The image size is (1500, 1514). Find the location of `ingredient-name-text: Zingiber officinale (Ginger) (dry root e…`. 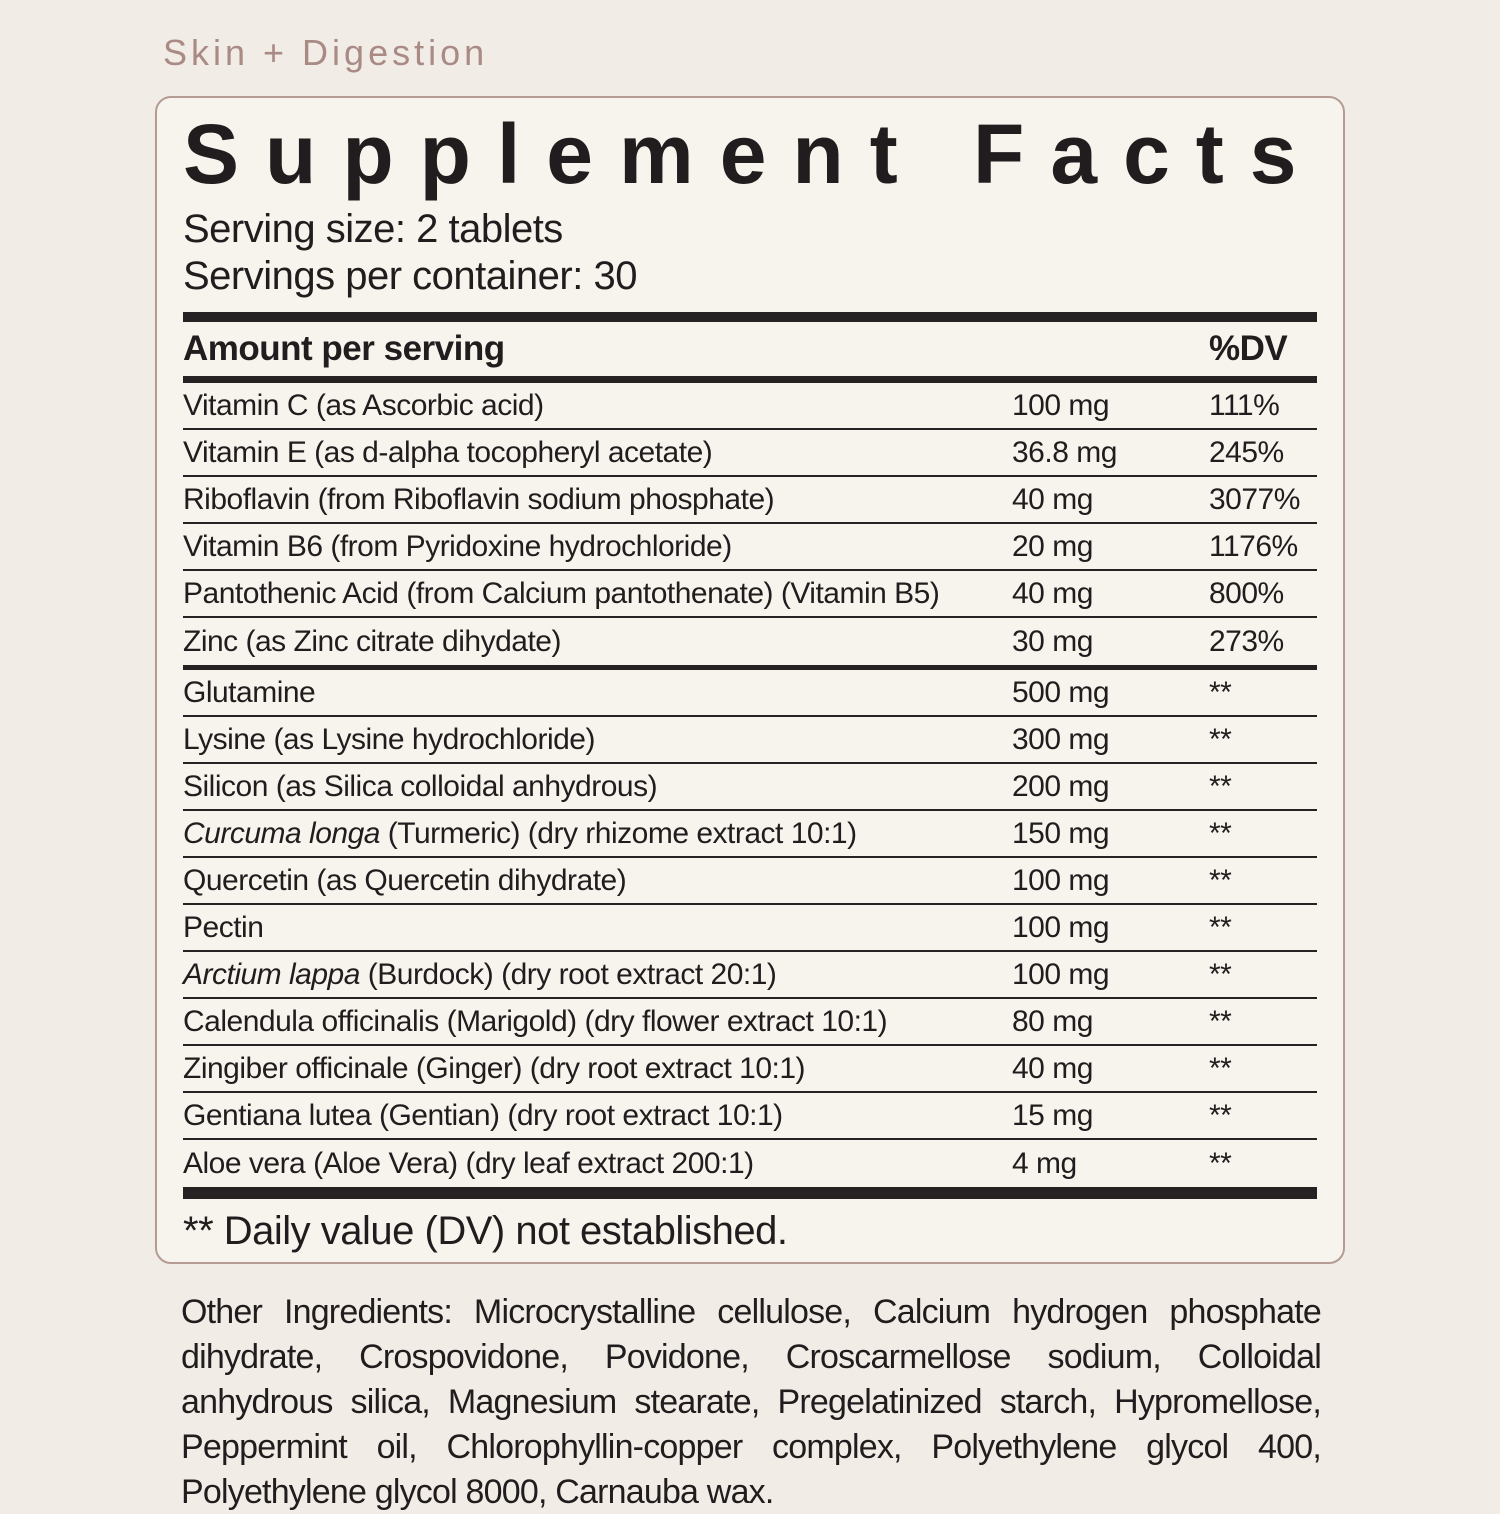

ingredient-name-text: Zingiber officinale (Ginger) (dry root e… is located at coordinates (494, 1068).